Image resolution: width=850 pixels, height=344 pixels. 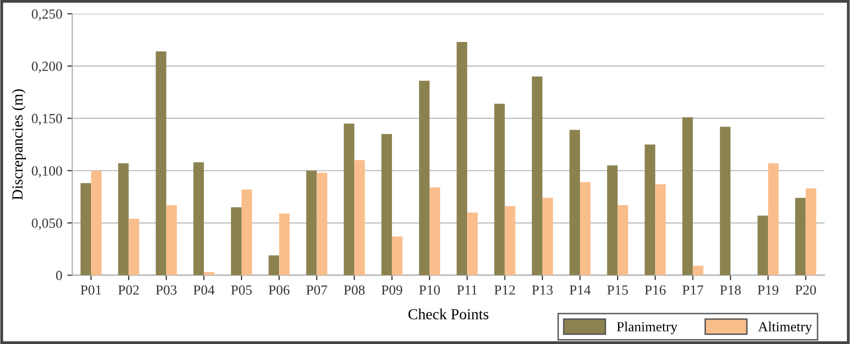 What do you see at coordinates (647, 328) in the screenshot?
I see `legend-label: Planimetry` at bounding box center [647, 328].